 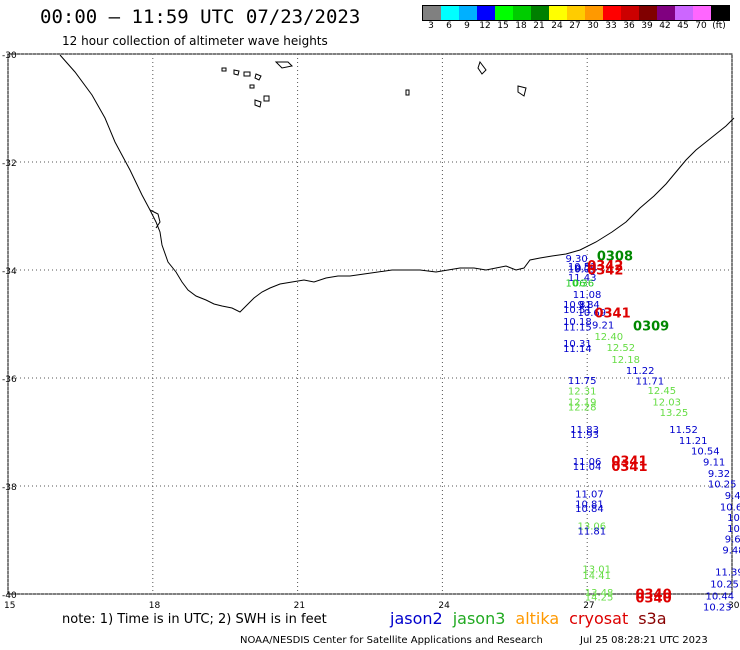 I want to click on wave-height-value: 13.25, so click(x=674, y=413).